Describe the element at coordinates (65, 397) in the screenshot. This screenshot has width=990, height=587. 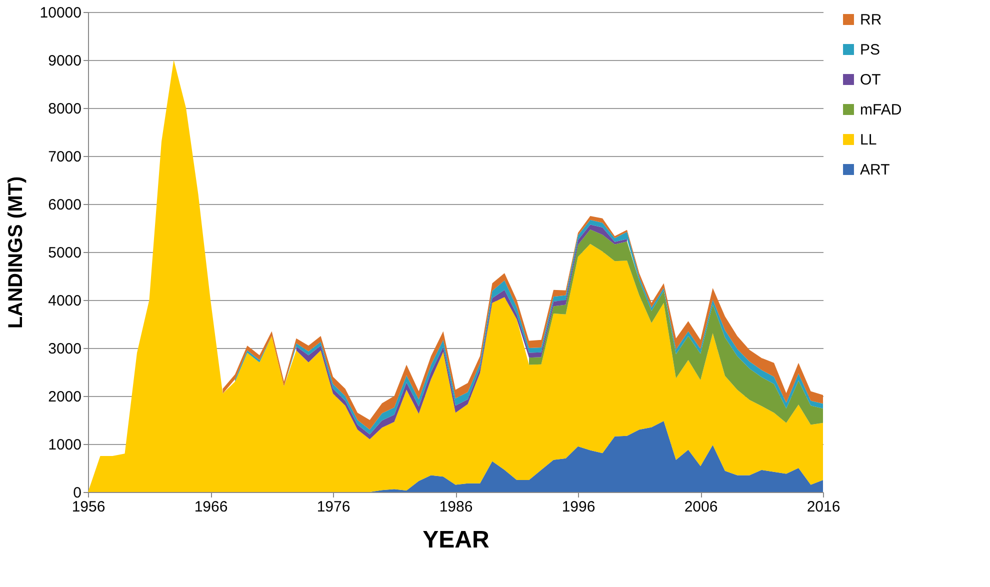
I see `y-tick-label: 2000` at that location.